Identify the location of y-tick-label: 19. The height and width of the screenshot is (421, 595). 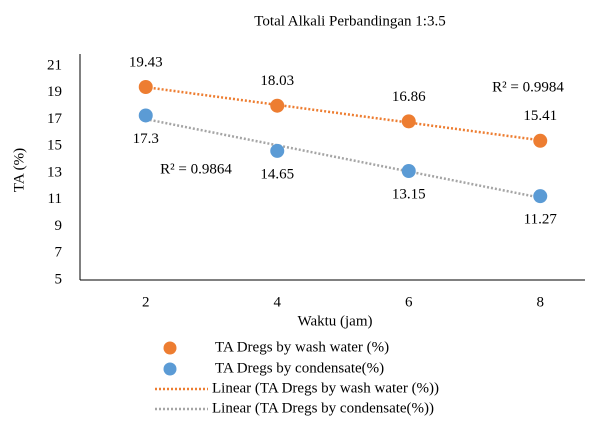
(54, 92).